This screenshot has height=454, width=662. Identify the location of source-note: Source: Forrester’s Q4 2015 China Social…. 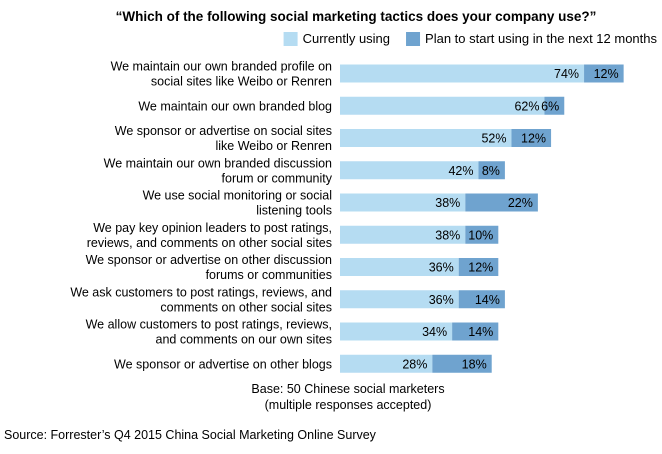
(190, 435).